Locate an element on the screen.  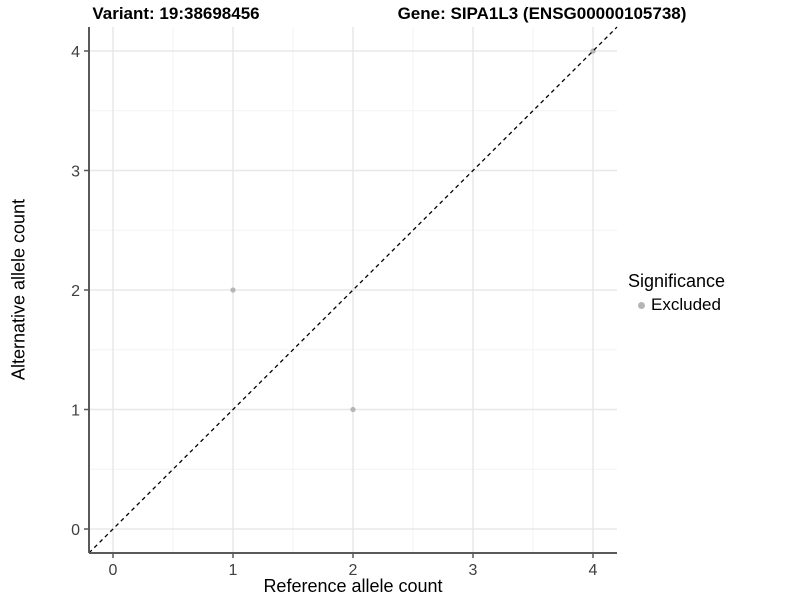
x-tick-label: 0 is located at coordinates (113, 570).